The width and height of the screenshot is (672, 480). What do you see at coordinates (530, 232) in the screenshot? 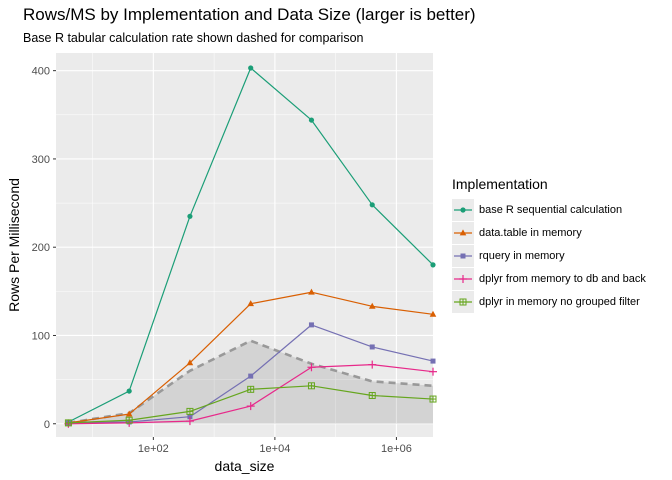
I see `legend-label: data.table in memory` at bounding box center [530, 232].